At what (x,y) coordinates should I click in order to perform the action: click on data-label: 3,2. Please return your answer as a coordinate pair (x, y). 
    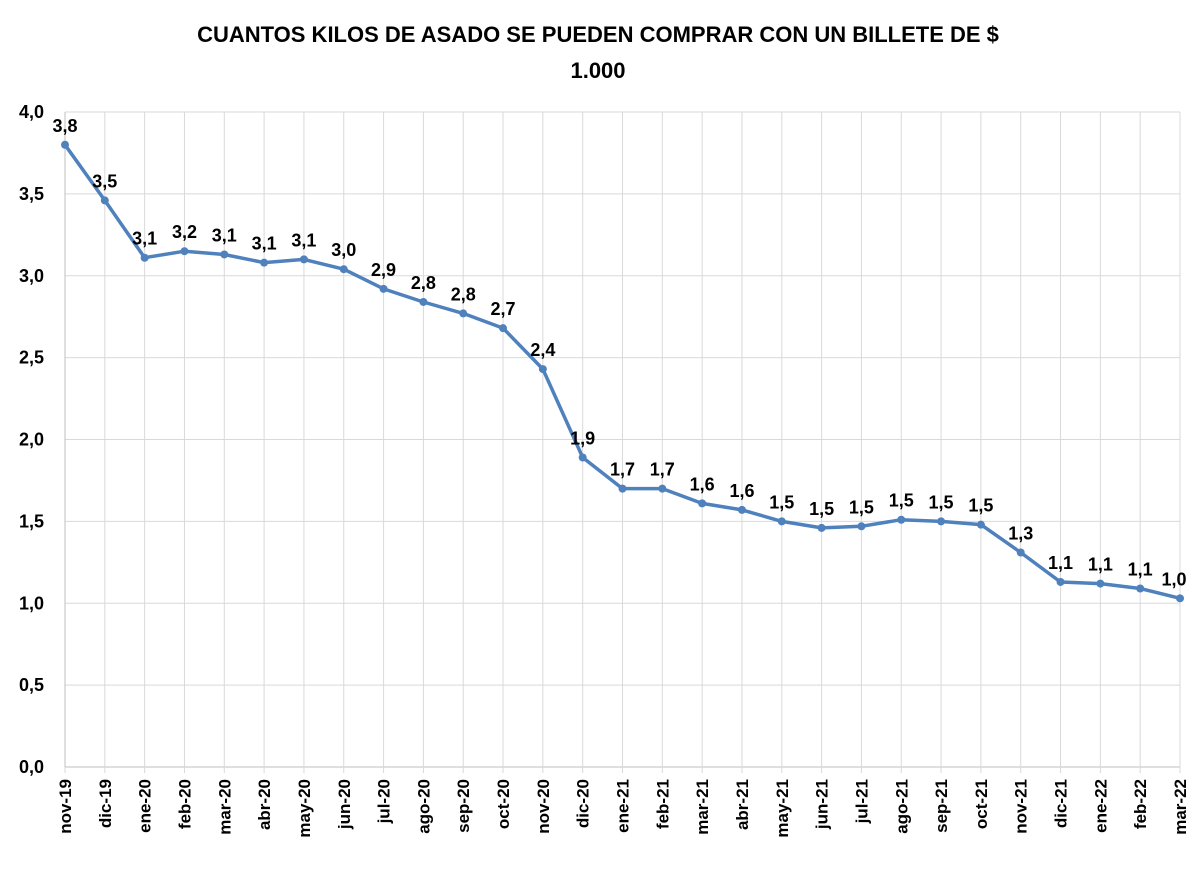
    Looking at the image, I should click on (184, 232).